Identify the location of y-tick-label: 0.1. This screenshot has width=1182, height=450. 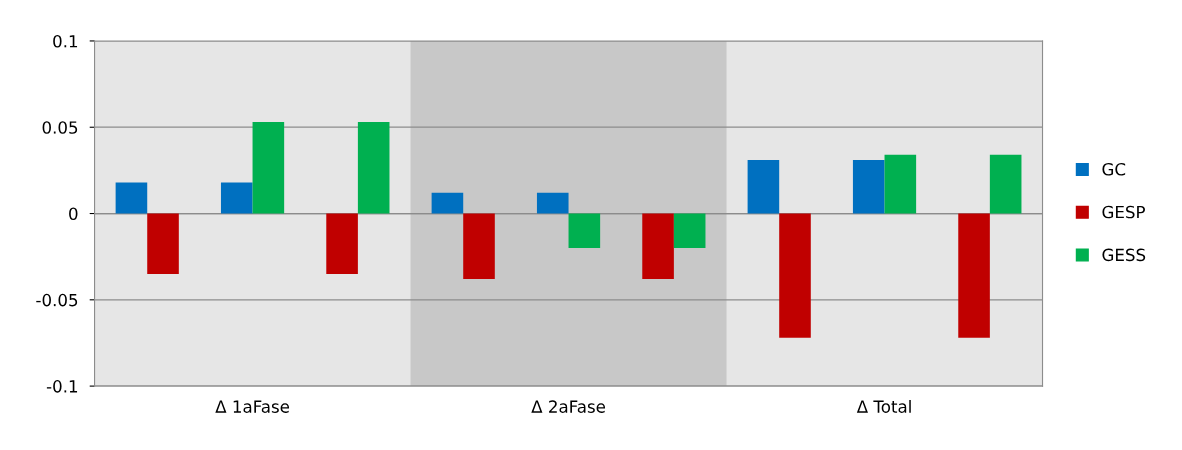
(65, 41).